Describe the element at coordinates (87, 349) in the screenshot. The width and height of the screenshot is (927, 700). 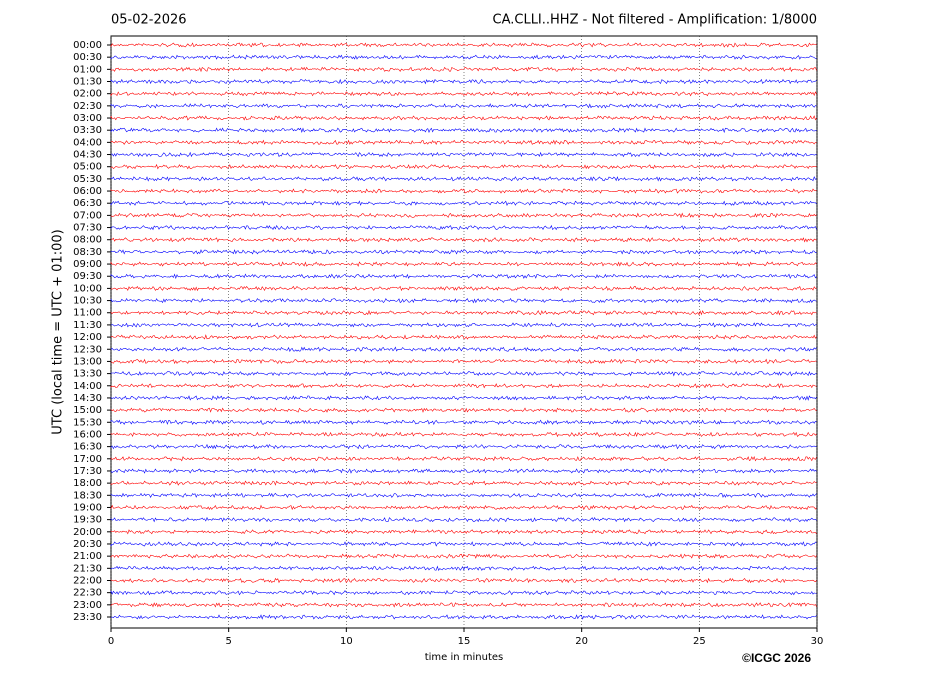
I see `y-tick-label: 12:30` at that location.